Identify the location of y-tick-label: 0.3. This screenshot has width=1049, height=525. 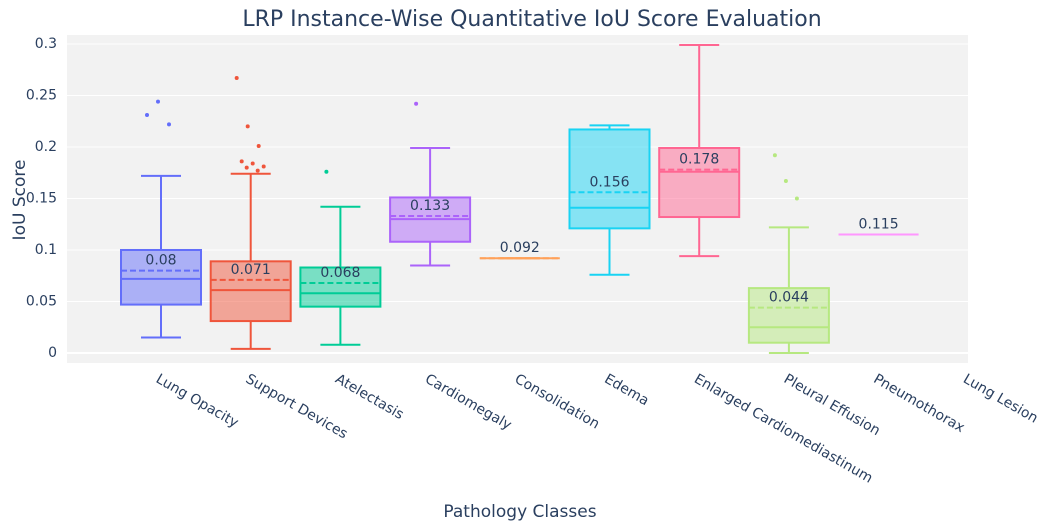
(46, 44).